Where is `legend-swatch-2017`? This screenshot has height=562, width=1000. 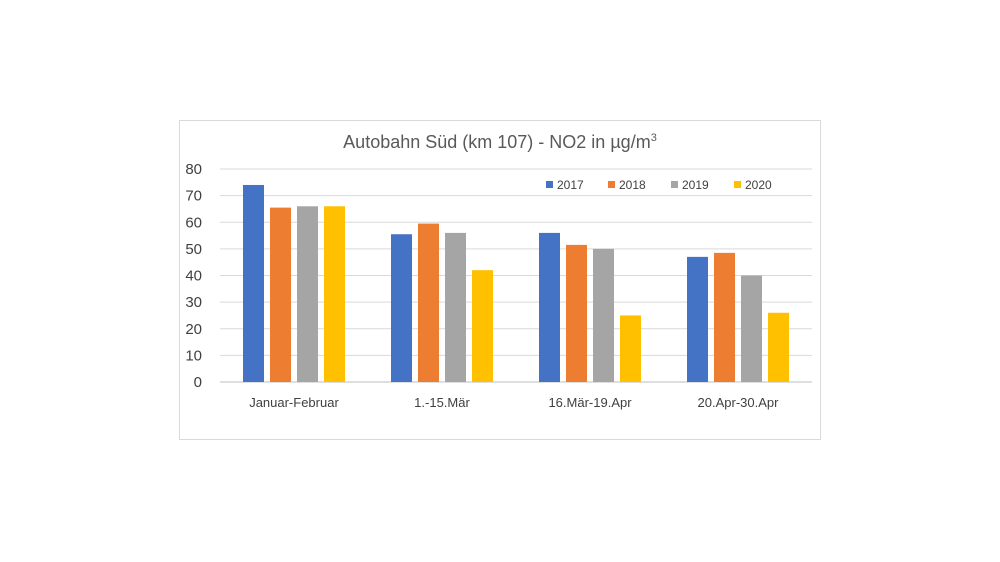 legend-swatch-2017 is located at coordinates (549, 184).